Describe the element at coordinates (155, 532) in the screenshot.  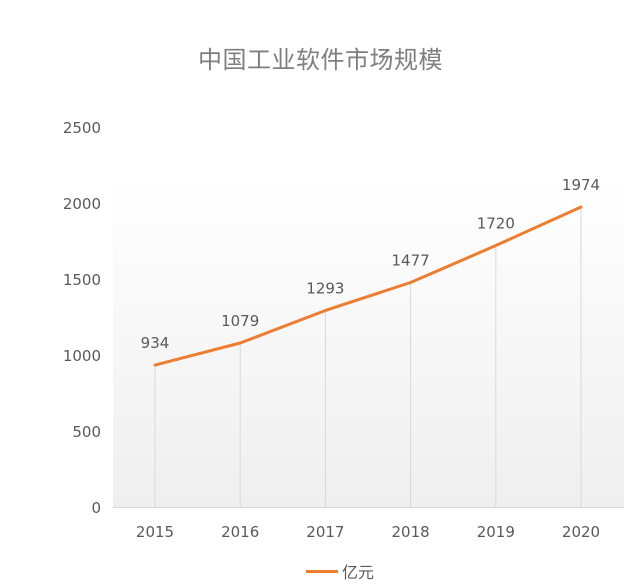
I see `x-tick-label: 2015` at that location.